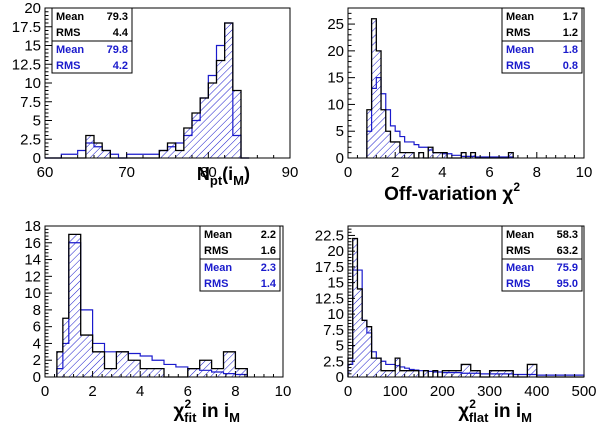 This screenshot has width=600, height=427. What do you see at coordinates (335, 24) in the screenshot?
I see `y-tick-label: 25` at bounding box center [335, 24].